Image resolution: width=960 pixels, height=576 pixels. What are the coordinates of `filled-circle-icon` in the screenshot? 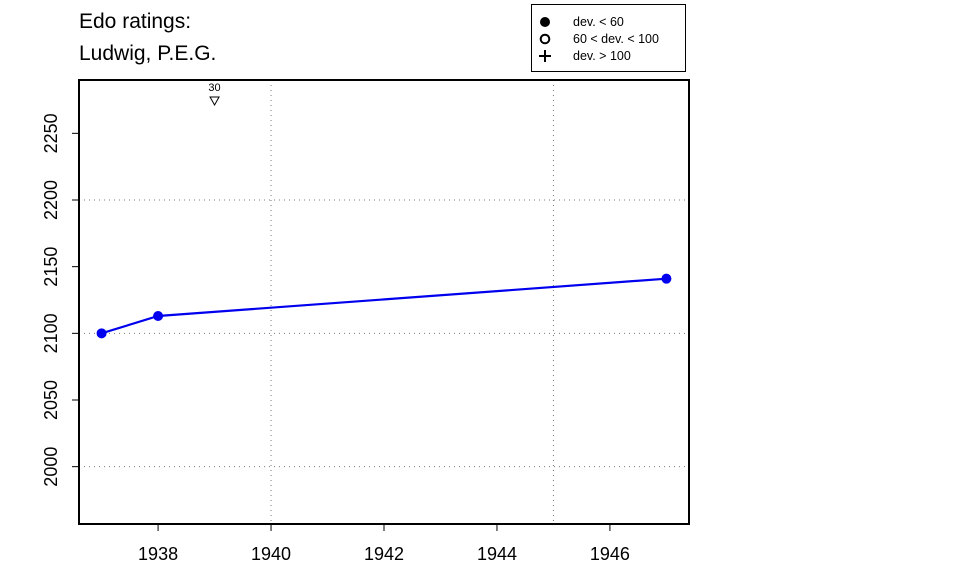 It's located at (545, 22).